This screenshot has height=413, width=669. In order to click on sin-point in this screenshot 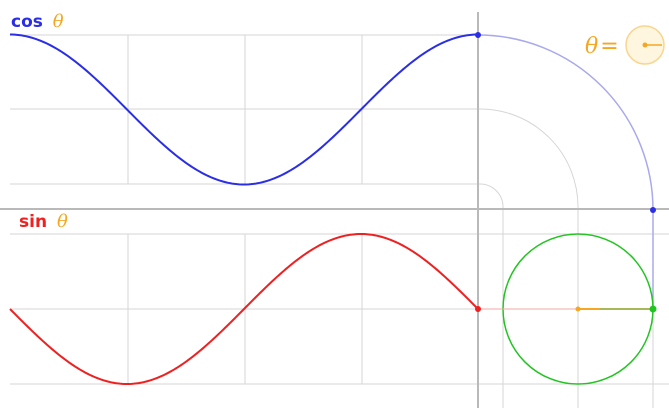, I will do `click(478, 309)`.